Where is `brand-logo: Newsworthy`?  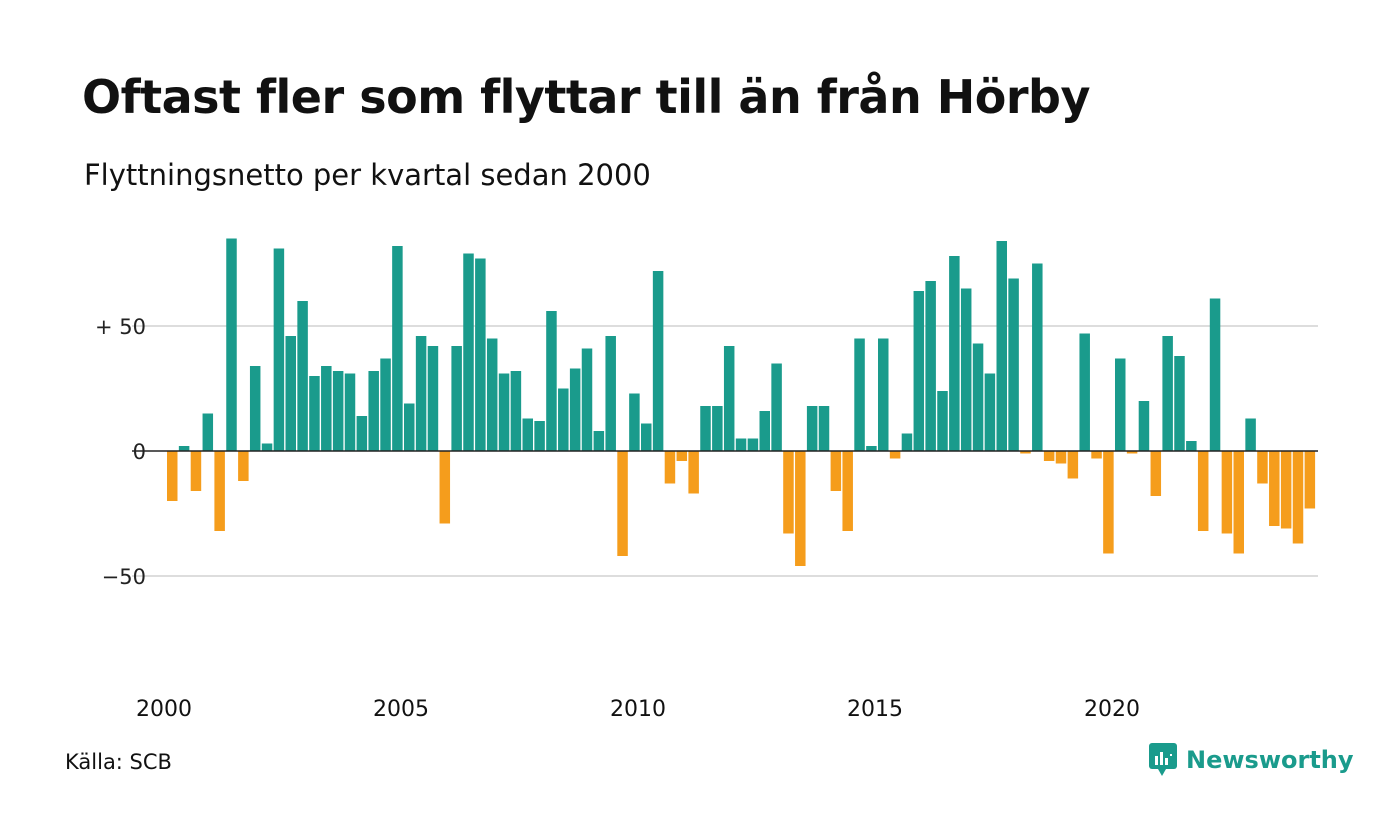
brand-logo: Newsworthy is located at coordinates (1251, 760).